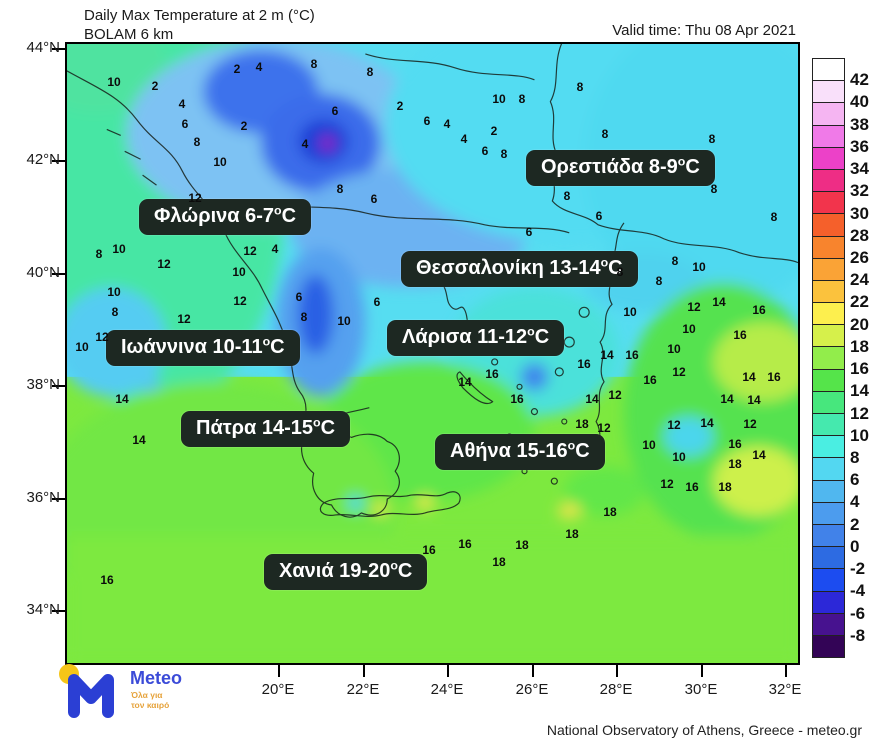 This screenshot has height=755, width=880. What do you see at coordinates (855, 457) in the screenshot?
I see `colorbar-tick-label: 8` at bounding box center [855, 457].